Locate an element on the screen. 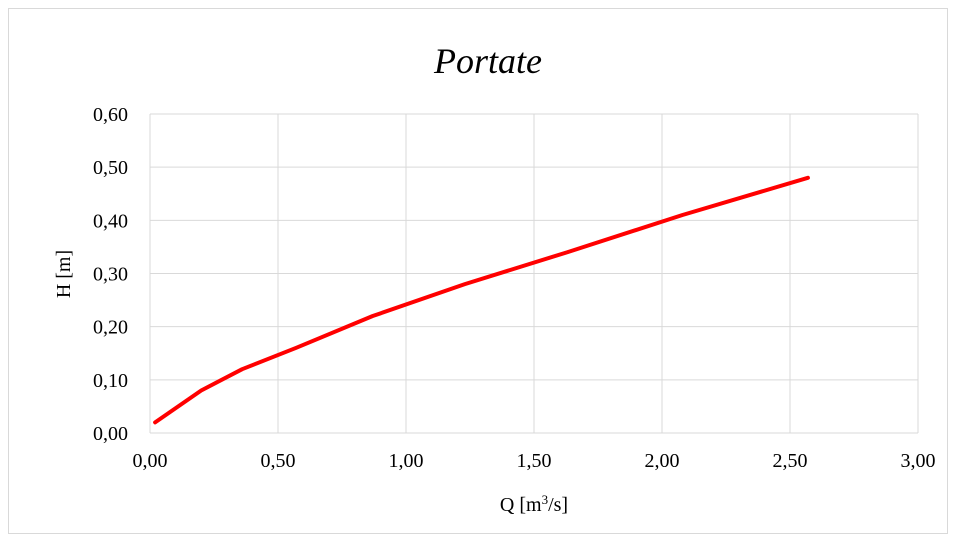 The image size is (958, 542). chart-title: Portate is located at coordinates (487, 61).